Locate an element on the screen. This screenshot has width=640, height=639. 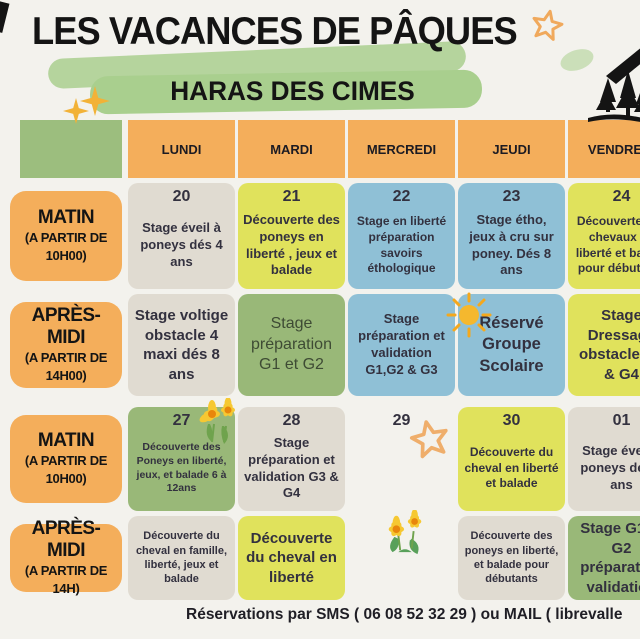
row-label-matin-2: MATIN (A PARTIR DE 10H00) is located at coordinates (66, 459).